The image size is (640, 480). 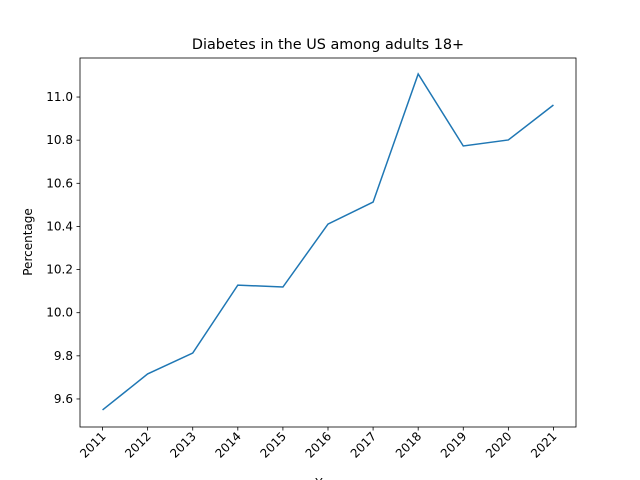 What do you see at coordinates (328, 45) in the screenshot?
I see `chart-title: Diabetes in the US among adults 18+` at bounding box center [328, 45].